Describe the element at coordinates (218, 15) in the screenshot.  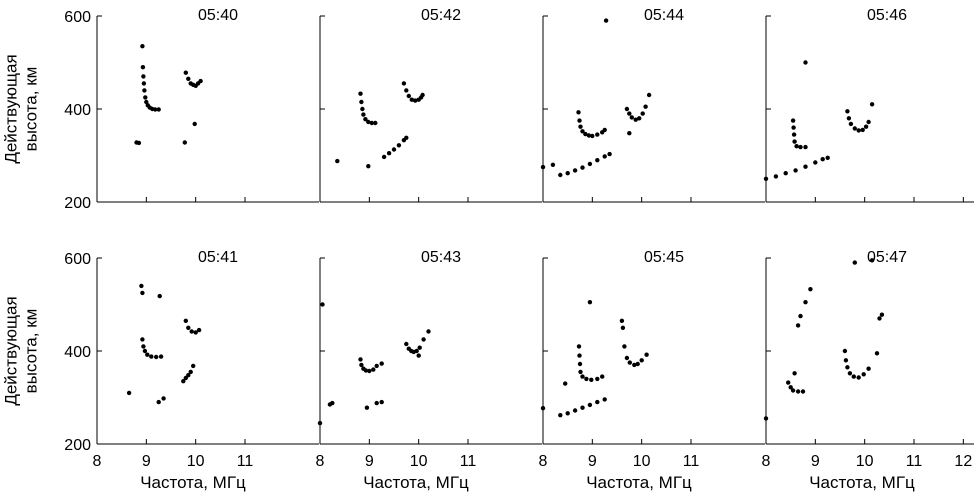
I see `panel-time-label: 05:40` at that location.